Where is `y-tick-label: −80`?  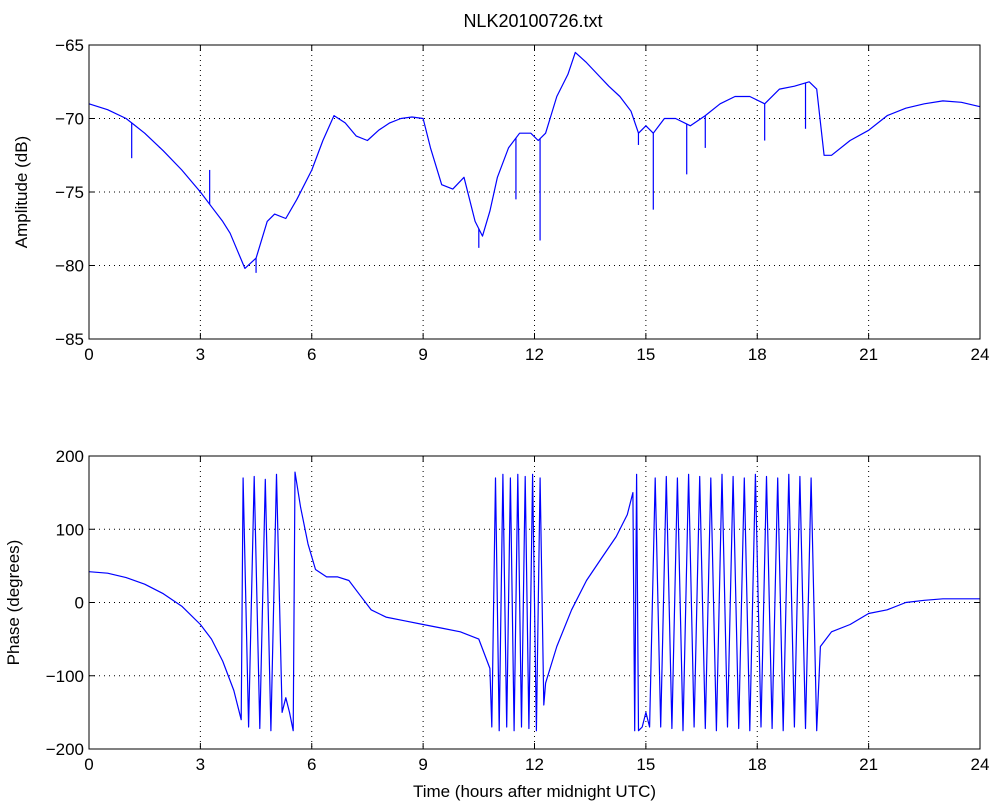 y-tick-label: −80 is located at coordinates (69, 266).